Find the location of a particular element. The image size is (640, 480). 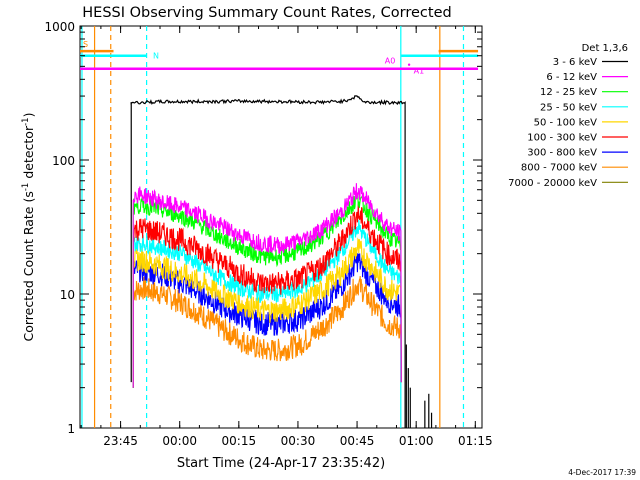

x-tick-label-1: 00:00 is located at coordinates (179, 441).